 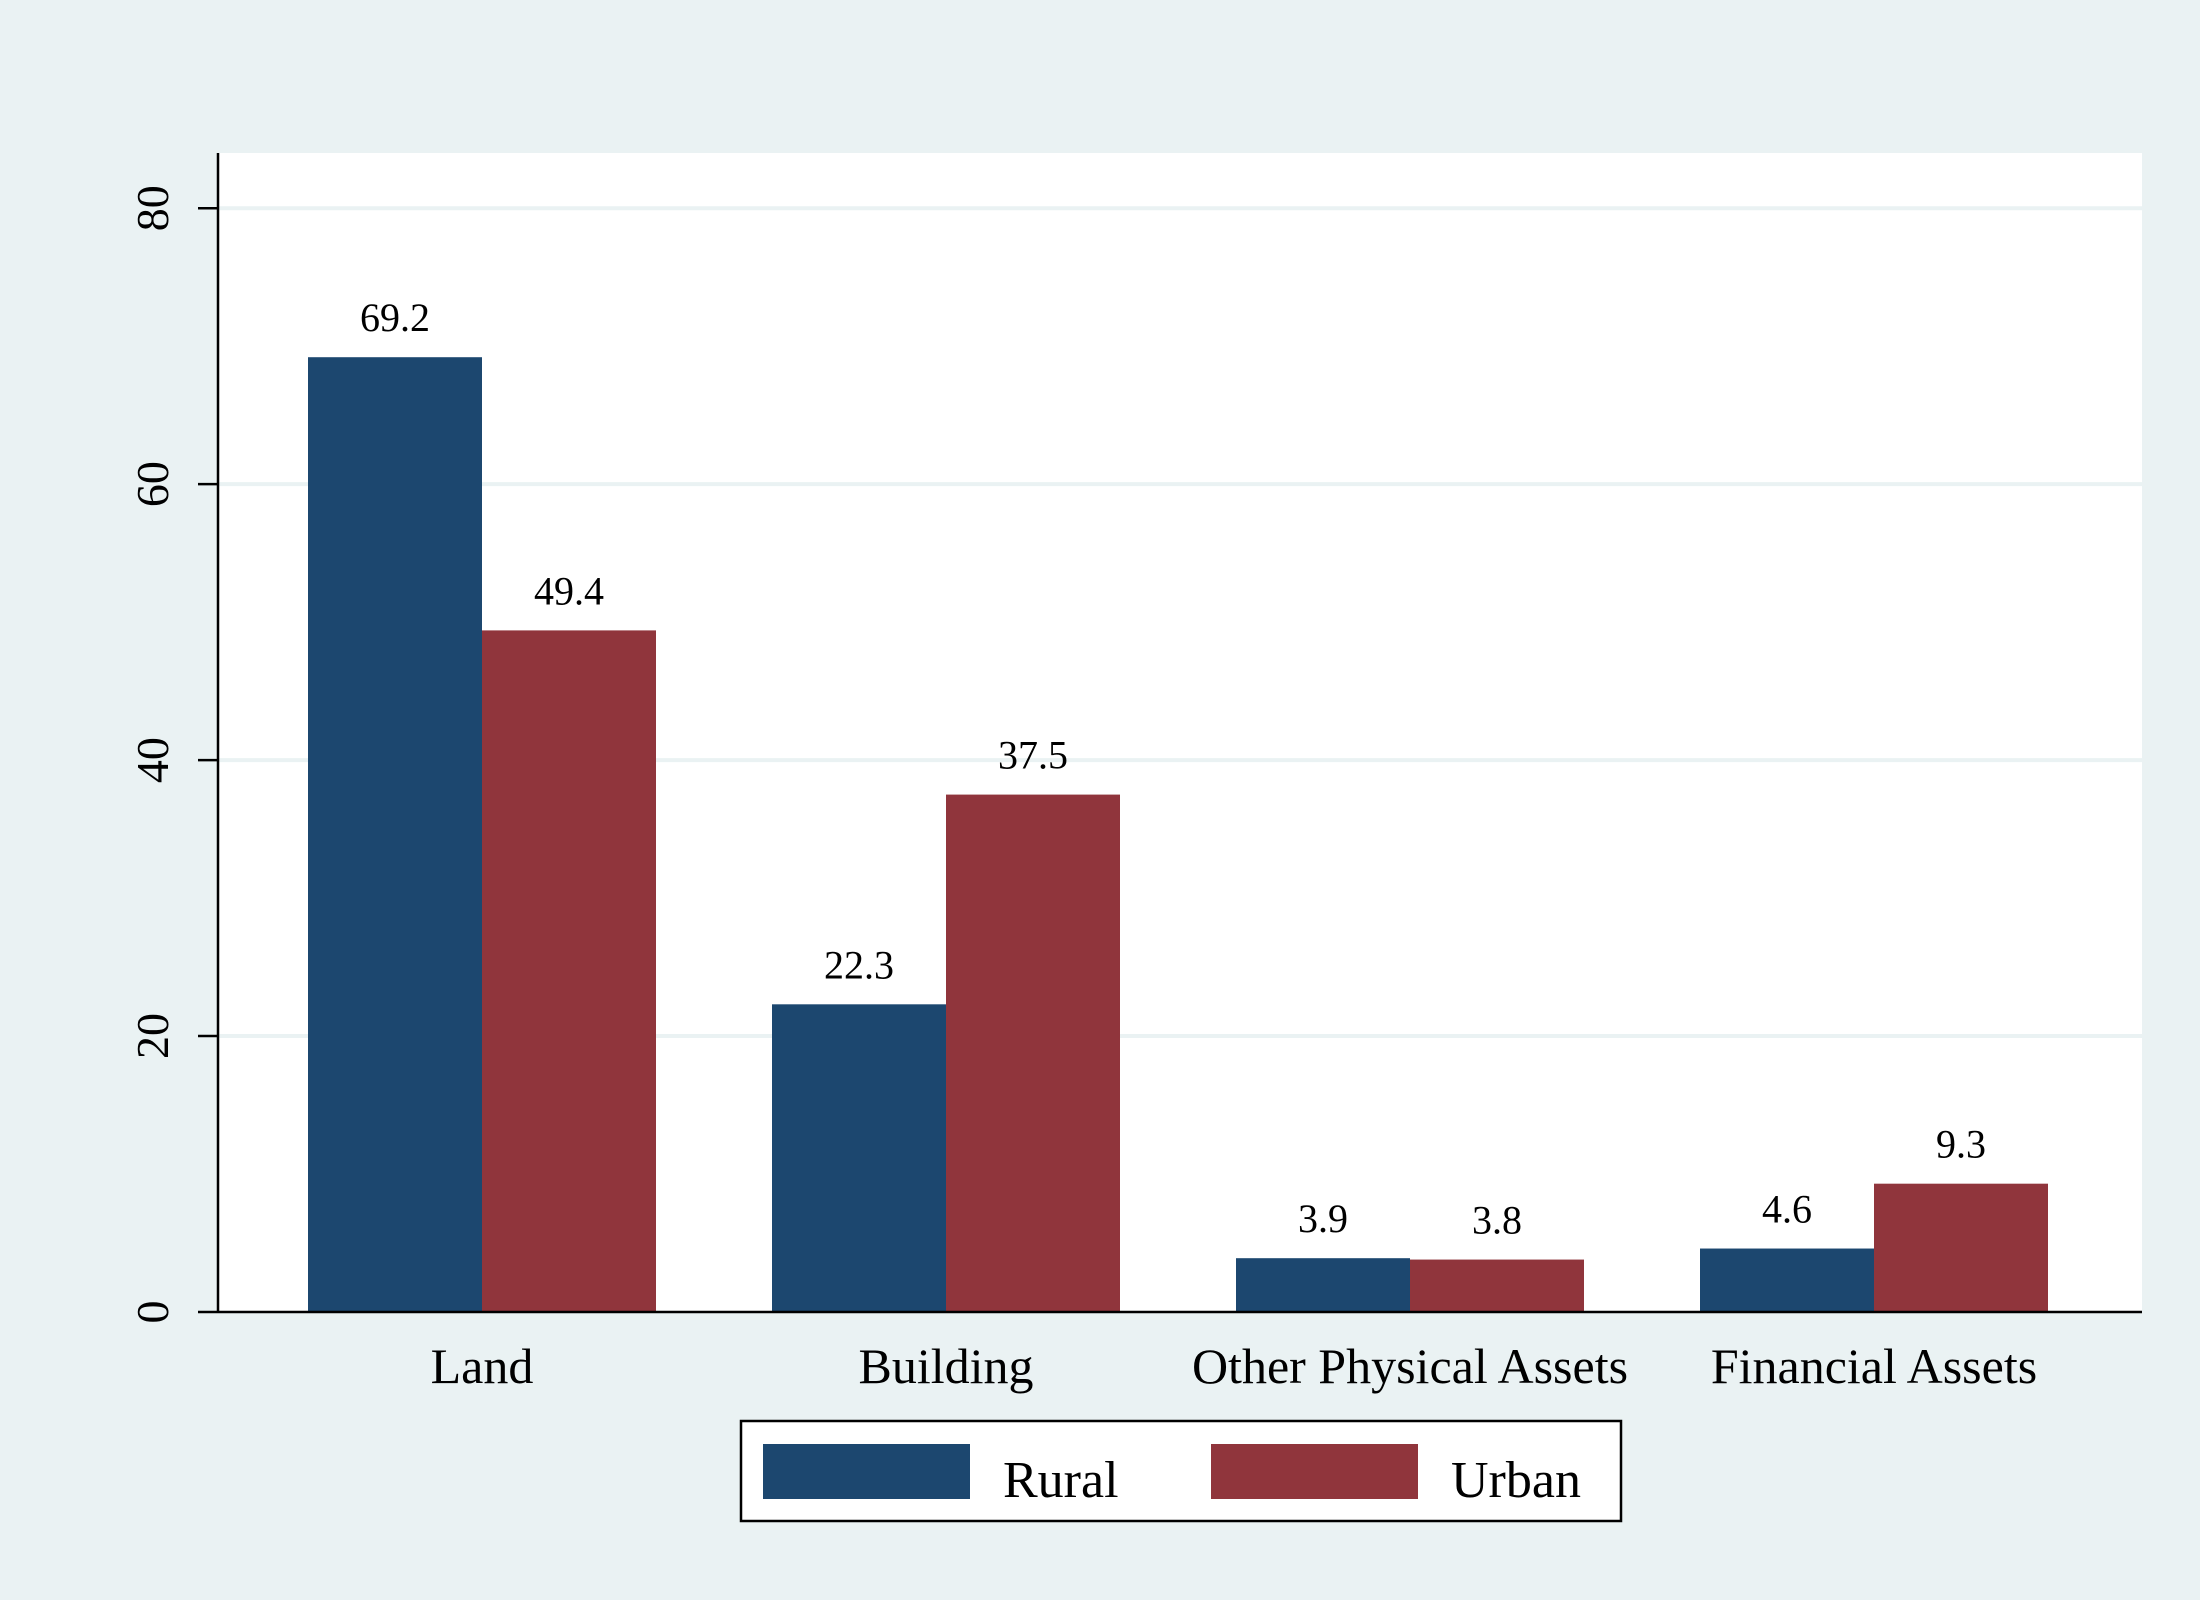 I want to click on bar-urban-other-physical-assets, so click(x=1497, y=1285).